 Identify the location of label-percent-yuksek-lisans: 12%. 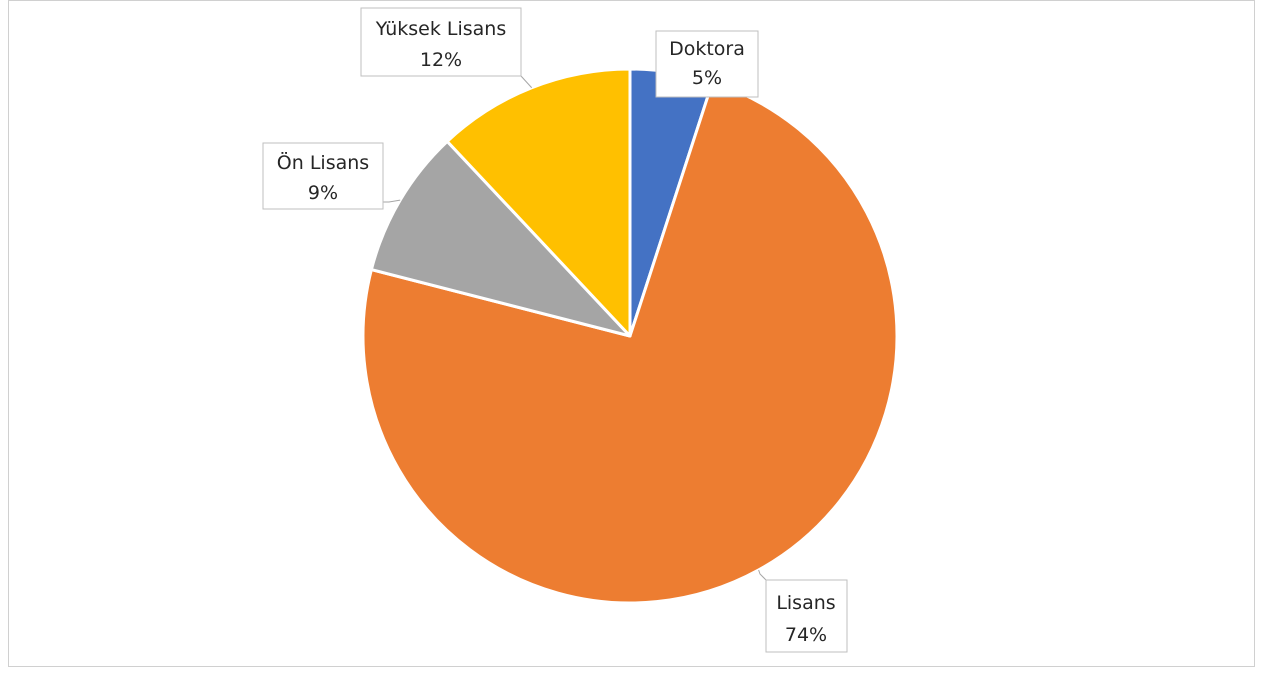
(441, 60).